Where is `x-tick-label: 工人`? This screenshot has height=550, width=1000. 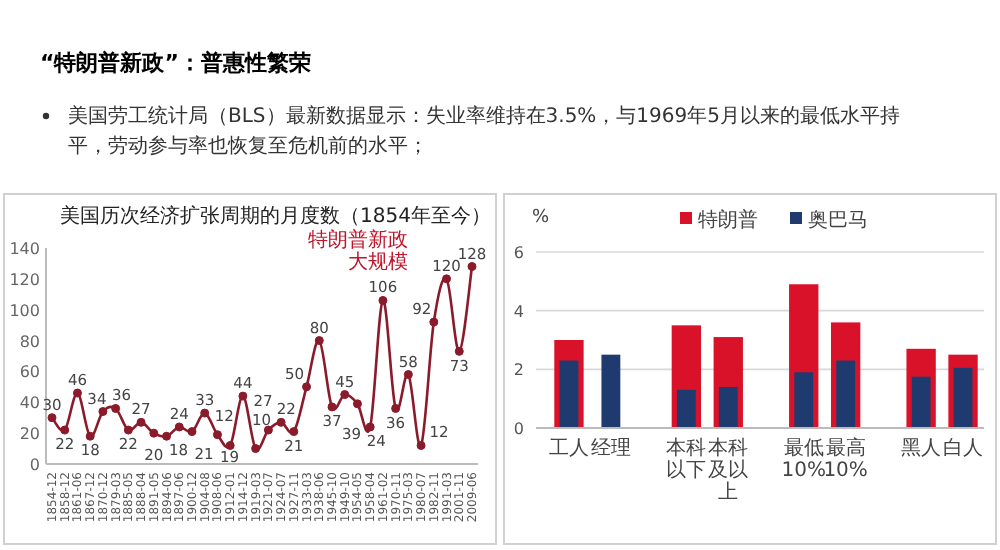
x-tick-label: 工人 is located at coordinates (568, 449).